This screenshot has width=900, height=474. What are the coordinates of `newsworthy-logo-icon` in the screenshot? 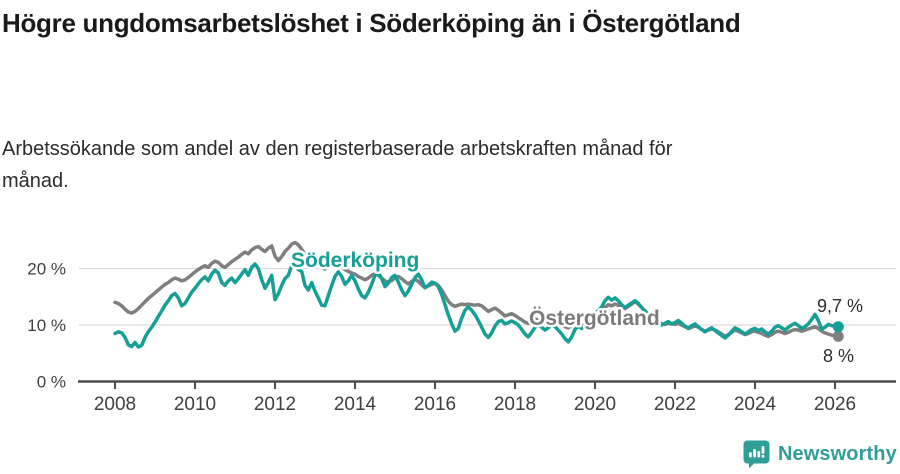 It's located at (756, 454).